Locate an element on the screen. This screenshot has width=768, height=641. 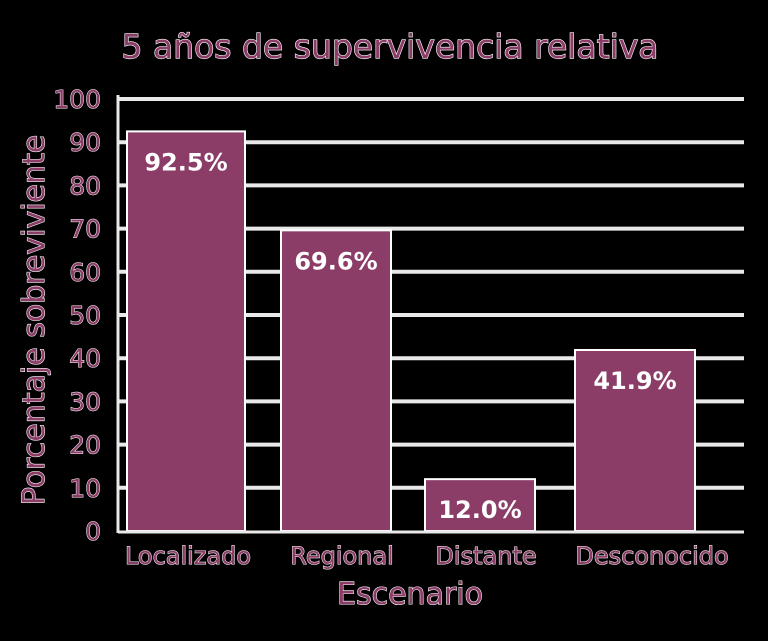
y-tick-label: 30 is located at coordinates (85, 401).